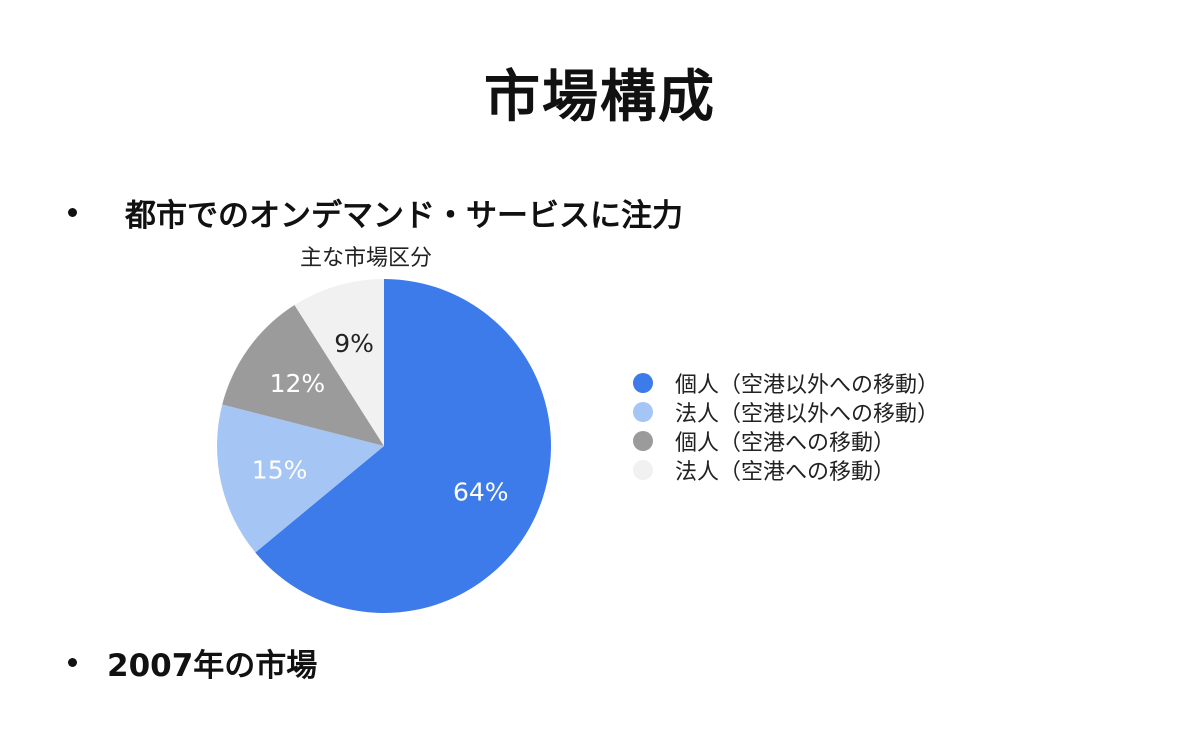 Image resolution: width=1200 pixels, height=739 pixels. I want to click on chart-title: 主な市場区分, so click(366, 258).